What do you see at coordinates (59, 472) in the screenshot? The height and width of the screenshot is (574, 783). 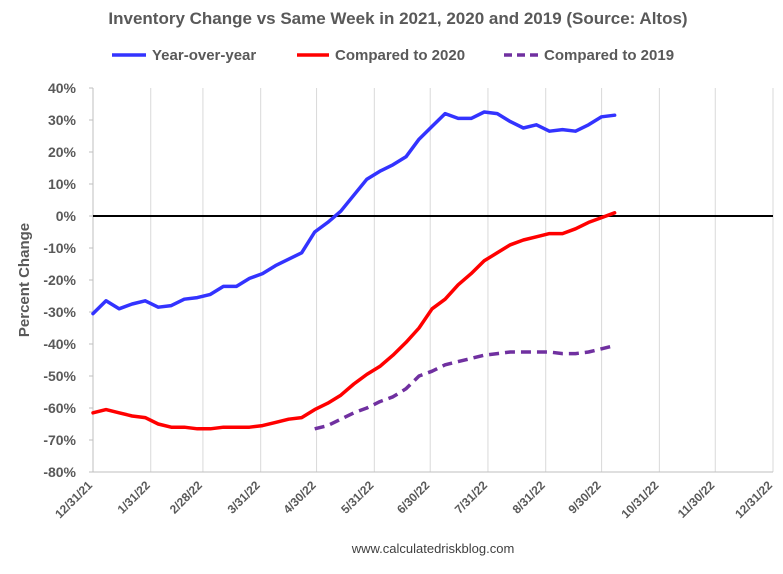 I see `y-tick-label: -80%` at bounding box center [59, 472].